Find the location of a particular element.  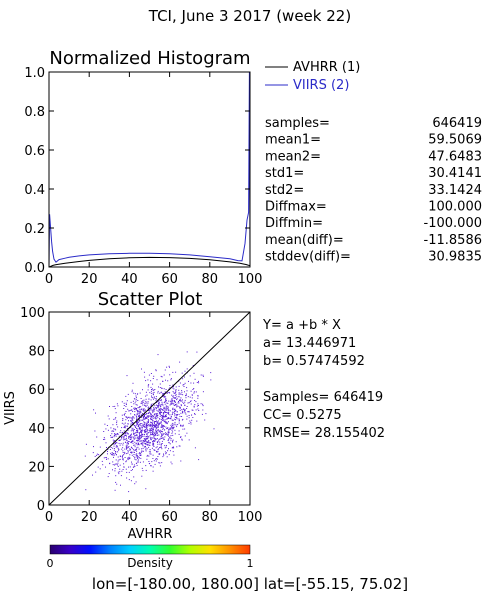

legend-label-avhrr: AVHRR (1) is located at coordinates (326, 67).